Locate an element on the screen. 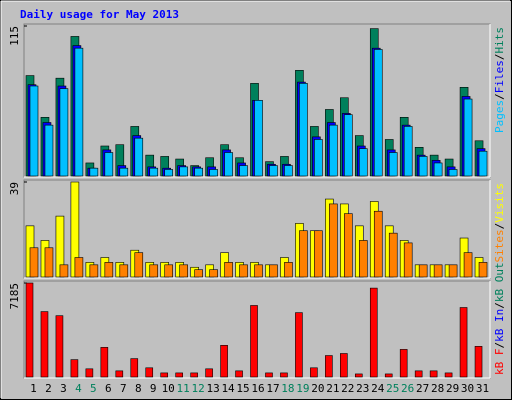 The height and width of the screenshot is (400, 512). x-tick-label: 5 is located at coordinates (93, 388).